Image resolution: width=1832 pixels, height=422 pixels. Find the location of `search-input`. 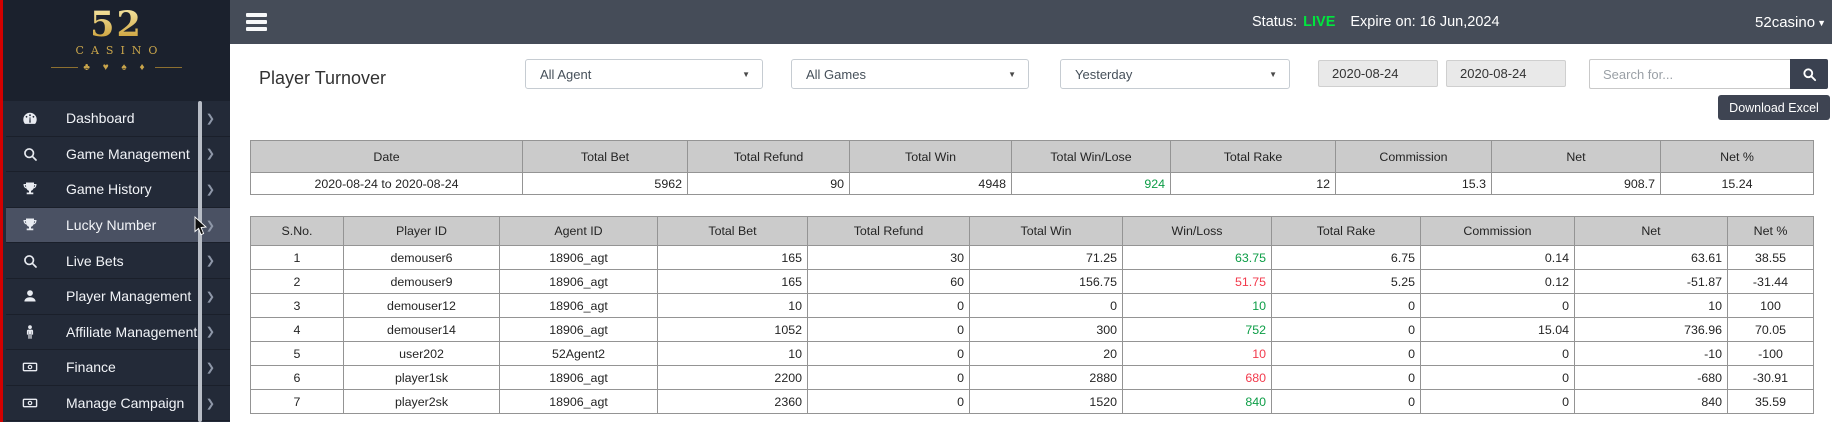

search-input is located at coordinates (1689, 74).